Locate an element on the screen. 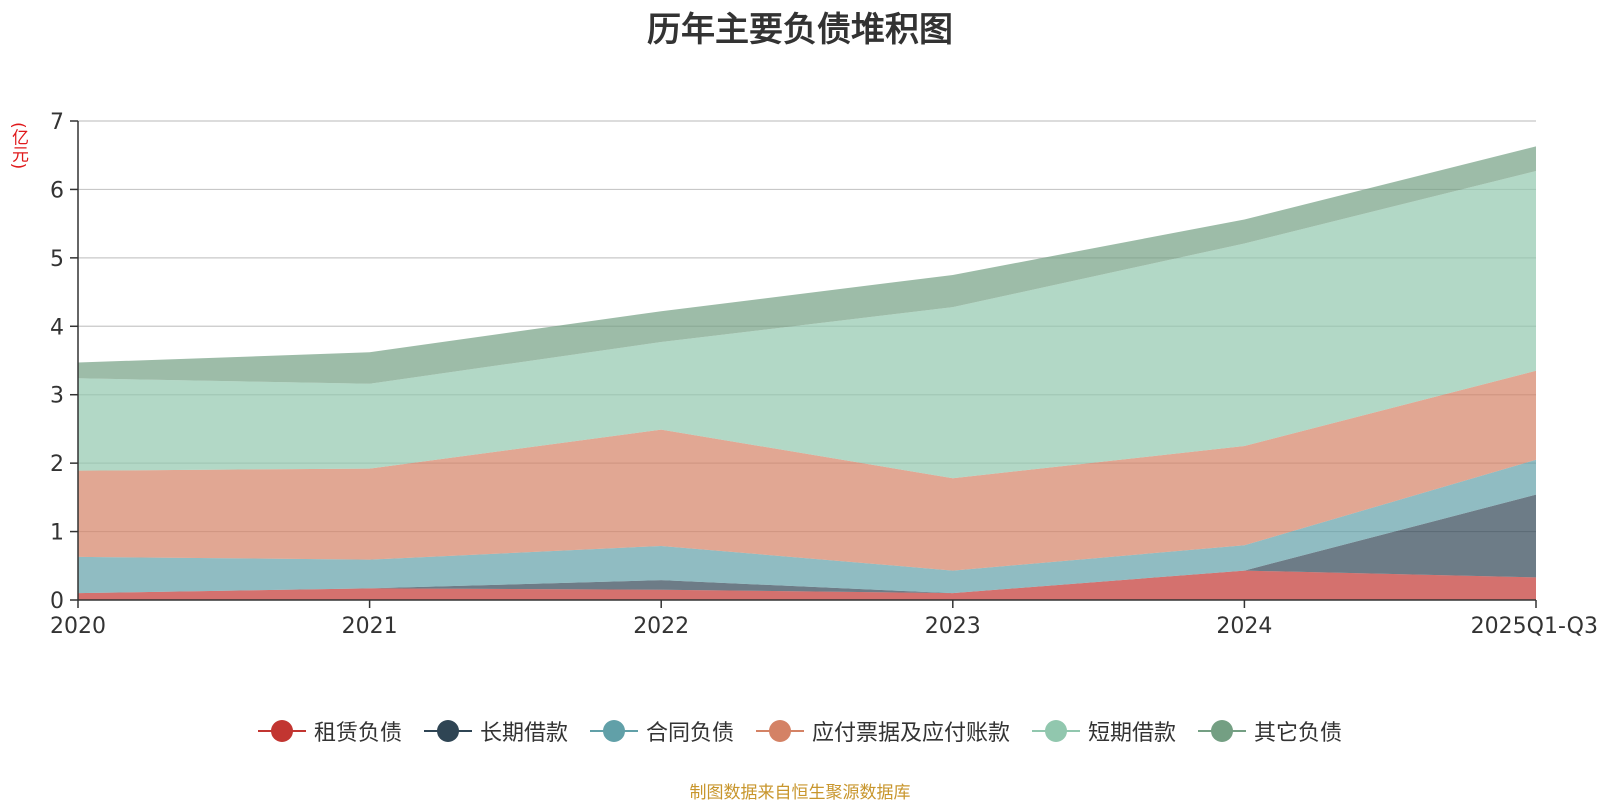 This screenshot has width=1600, height=803. legend-item: 应付票据及应付账款 is located at coordinates (883, 731).